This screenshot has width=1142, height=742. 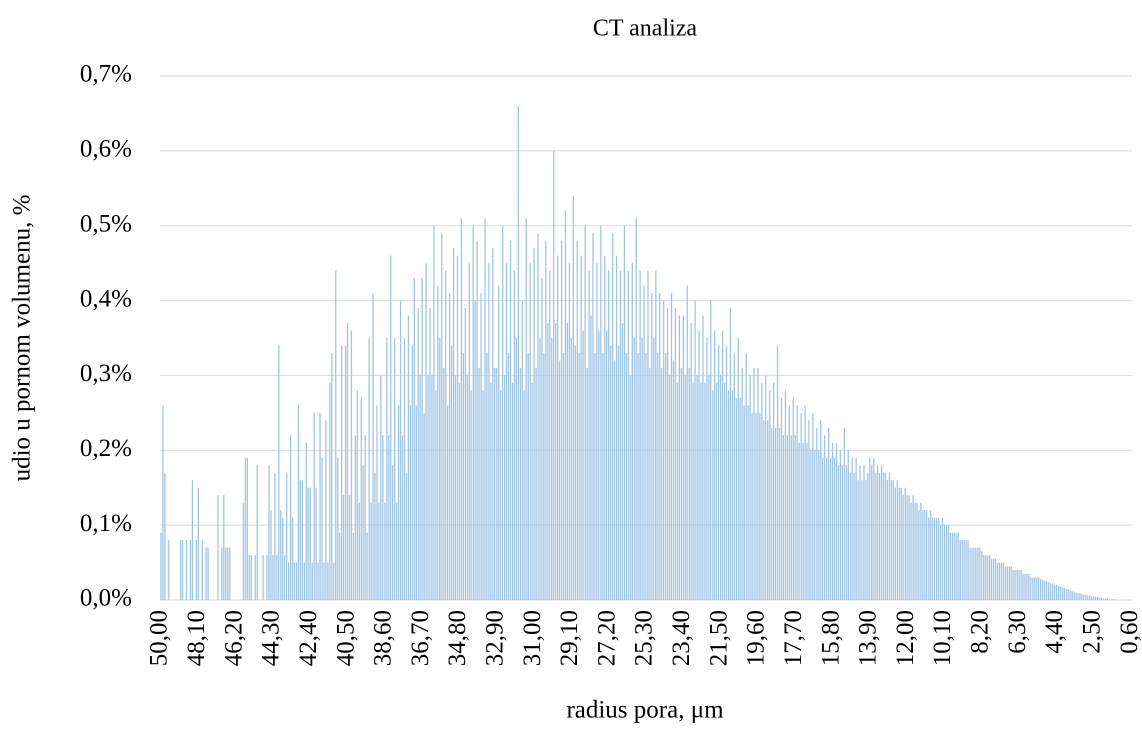 I want to click on x-tick-label: 32,90, so click(x=494, y=638).